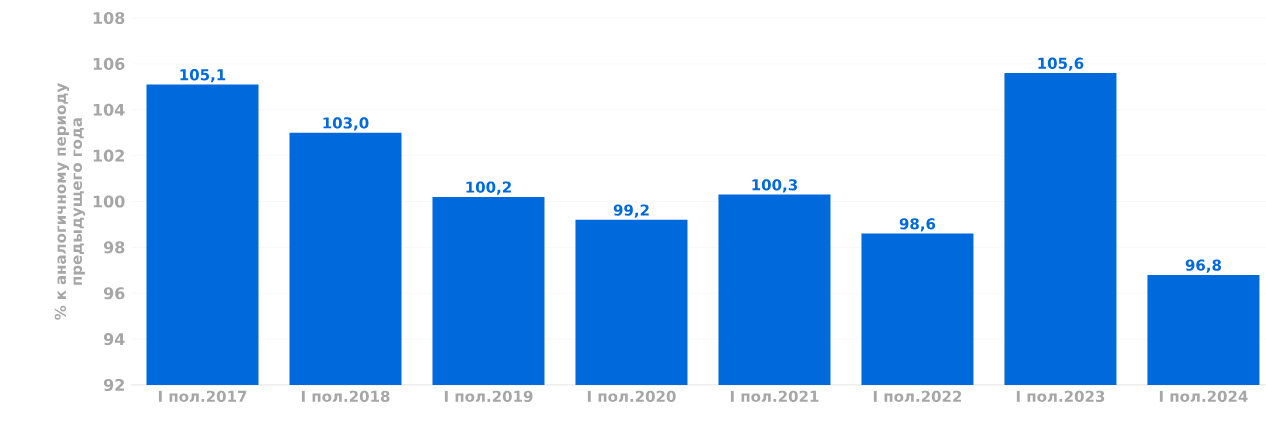 The width and height of the screenshot is (1266, 421). What do you see at coordinates (917, 225) in the screenshot?
I see `data-label: 98,6` at bounding box center [917, 225].